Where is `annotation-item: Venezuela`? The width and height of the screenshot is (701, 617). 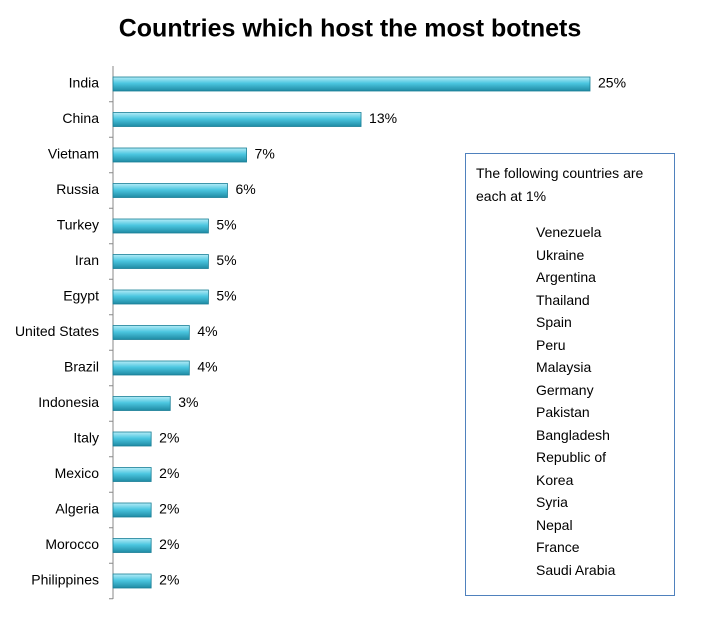 annotation-item: Venezuela is located at coordinates (569, 232).